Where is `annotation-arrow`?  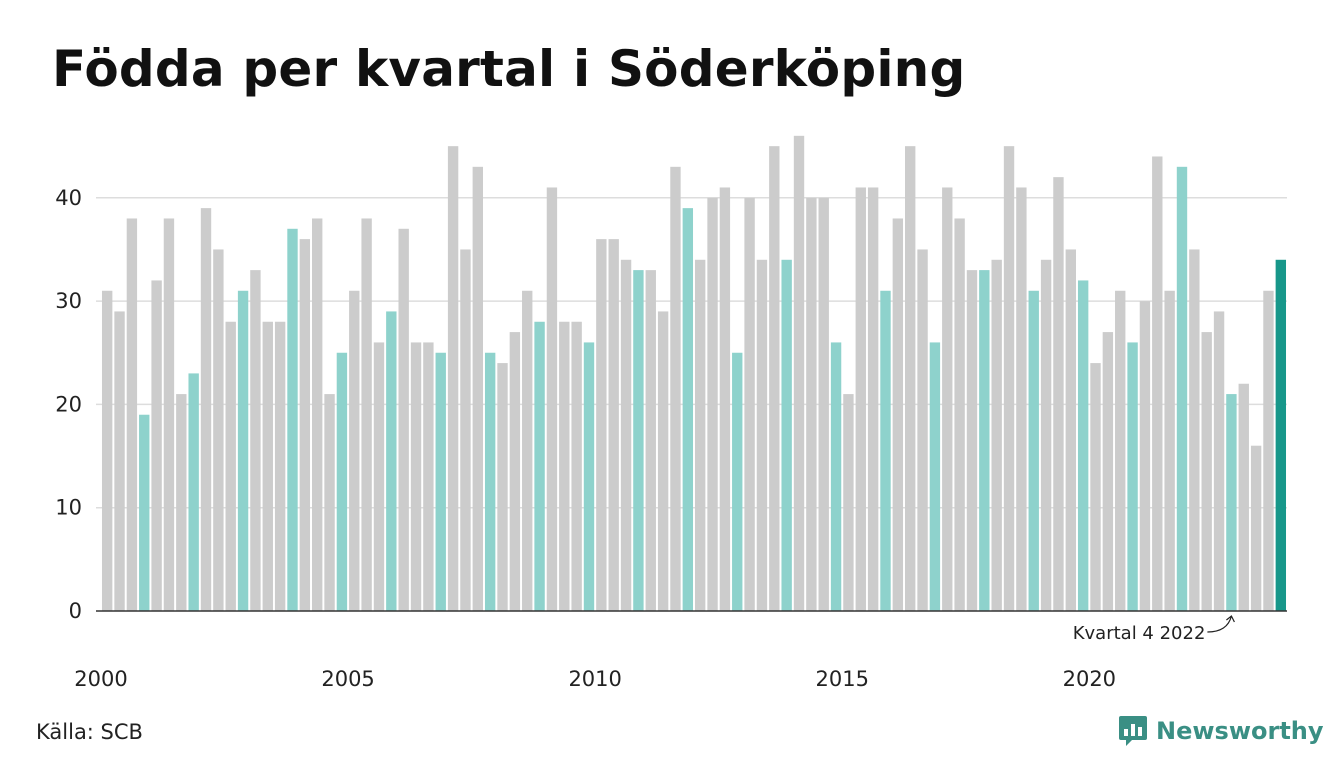 annotation-arrow is located at coordinates (1219, 624).